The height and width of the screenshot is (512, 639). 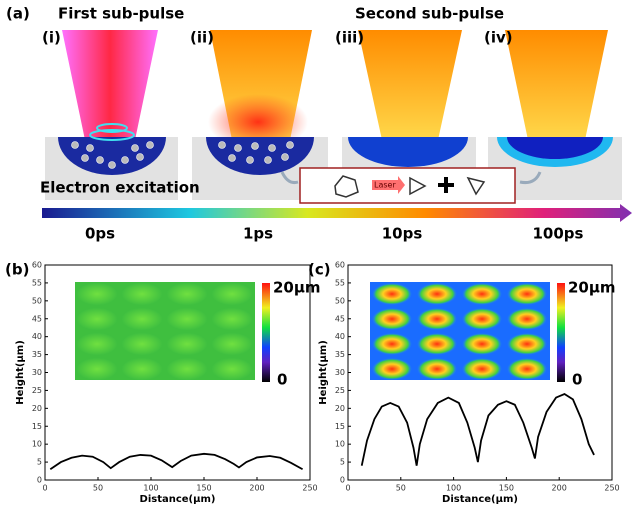 I want to click on laser: Laser, so click(x=385, y=185).